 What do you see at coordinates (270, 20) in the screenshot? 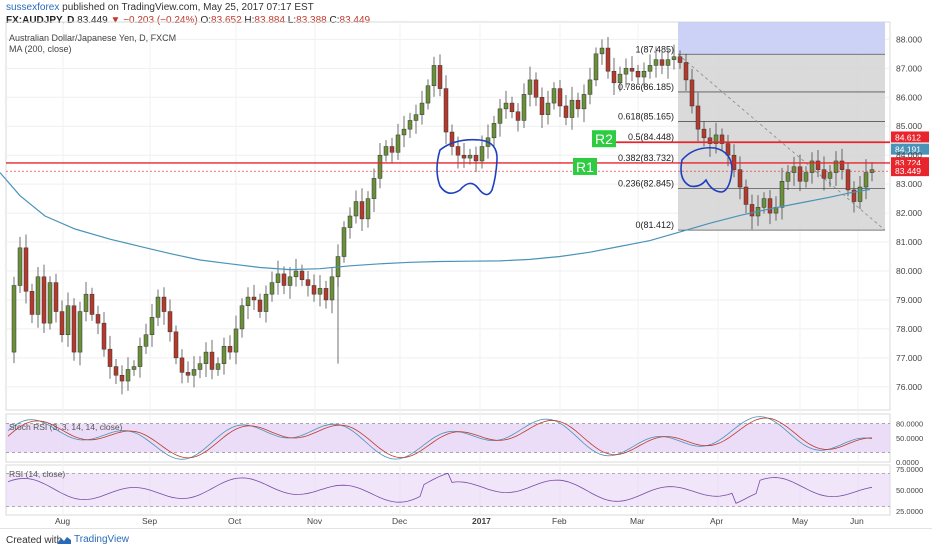
I see `high-value: 83.884` at bounding box center [270, 20].